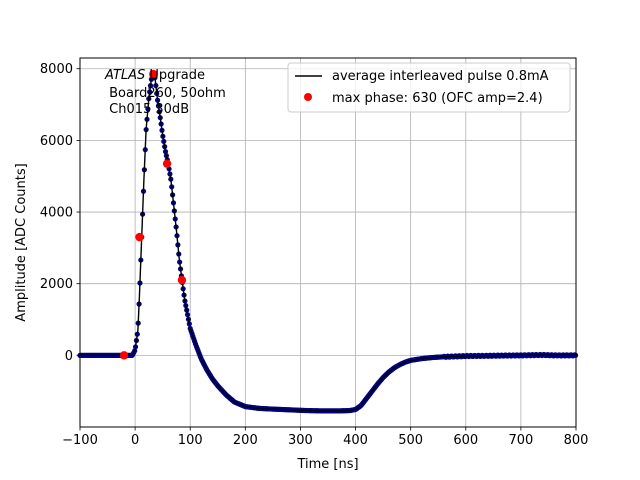 This screenshot has width=640, height=480. What do you see at coordinates (21, 242) in the screenshot?
I see `y-axis-label: Amplitude [ADC Counts]` at bounding box center [21, 242].